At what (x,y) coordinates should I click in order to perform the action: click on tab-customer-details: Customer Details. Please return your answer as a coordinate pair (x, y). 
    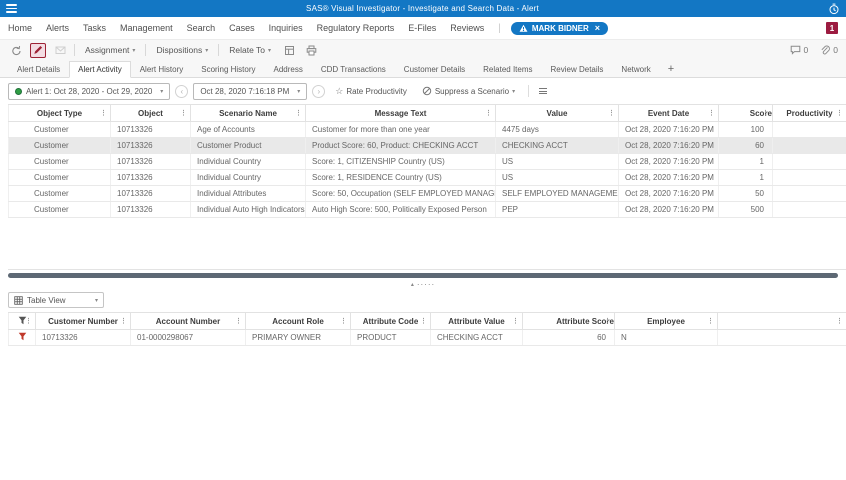
    Looking at the image, I should click on (434, 69).